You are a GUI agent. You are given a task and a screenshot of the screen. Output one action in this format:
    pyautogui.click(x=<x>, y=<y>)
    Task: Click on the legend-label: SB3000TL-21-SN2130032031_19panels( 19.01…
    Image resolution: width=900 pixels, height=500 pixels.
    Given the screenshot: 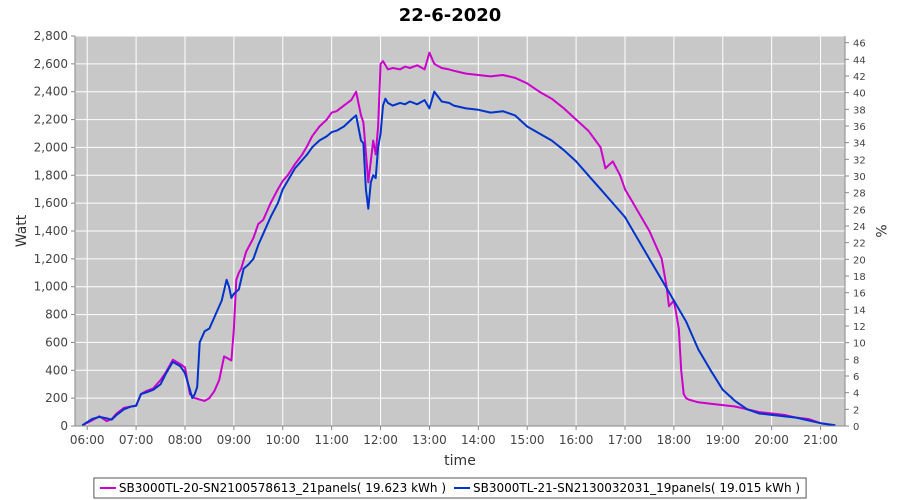 What is the action you would take?
    pyautogui.click(x=636, y=488)
    